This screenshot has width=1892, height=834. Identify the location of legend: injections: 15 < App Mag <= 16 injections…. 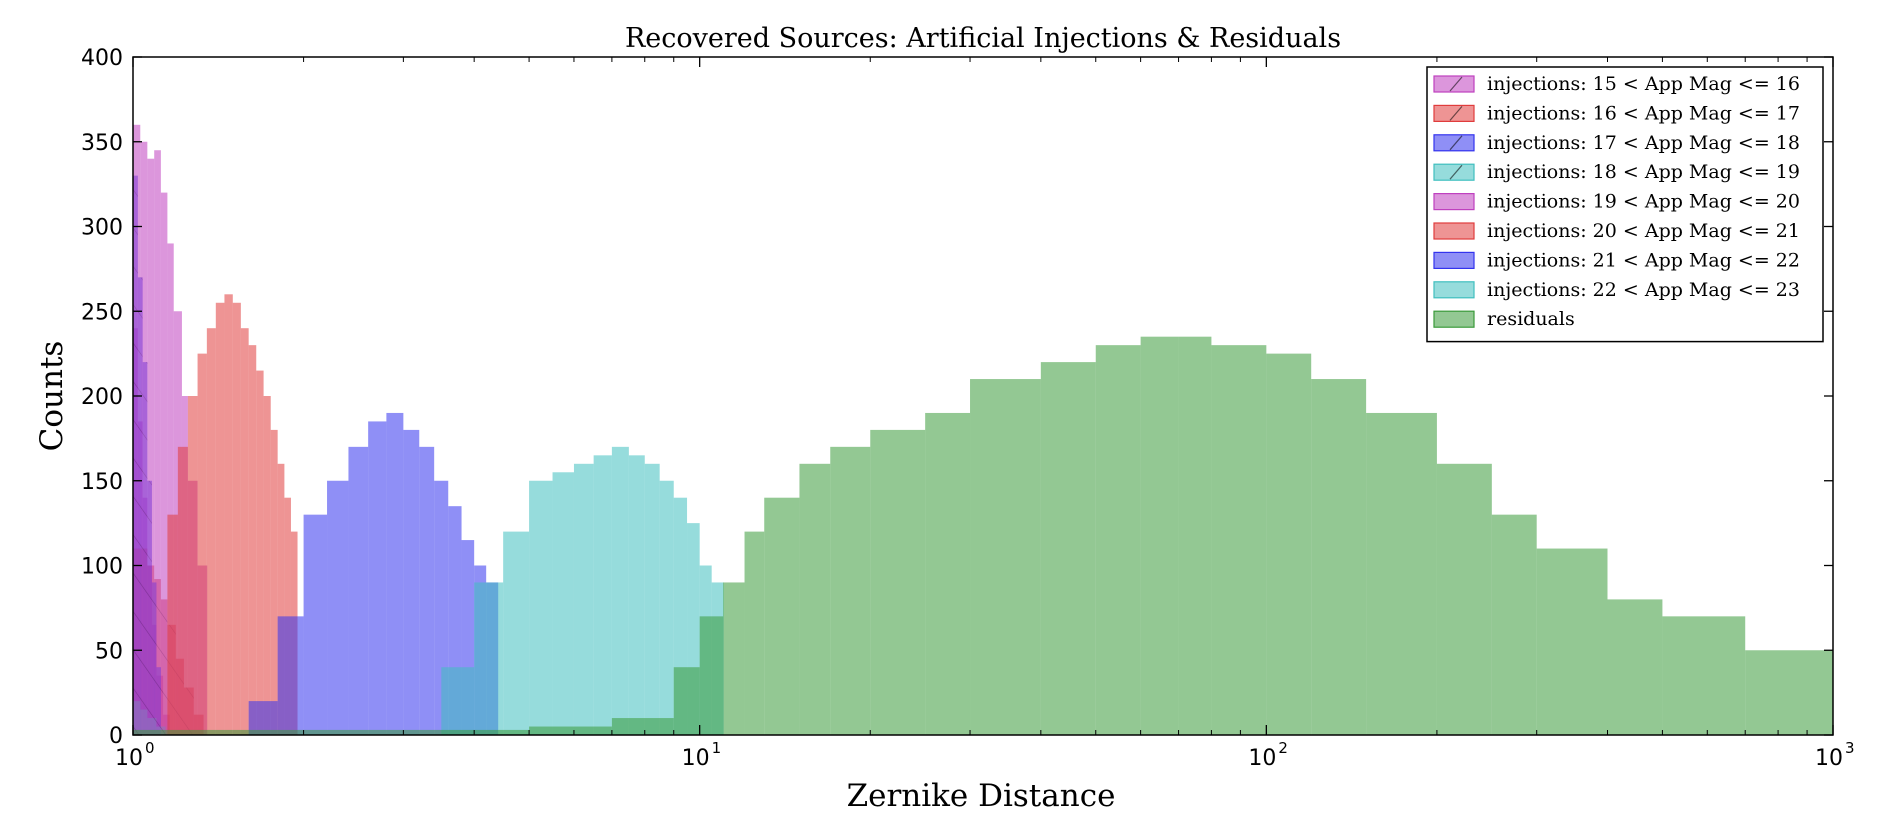
(1625, 204).